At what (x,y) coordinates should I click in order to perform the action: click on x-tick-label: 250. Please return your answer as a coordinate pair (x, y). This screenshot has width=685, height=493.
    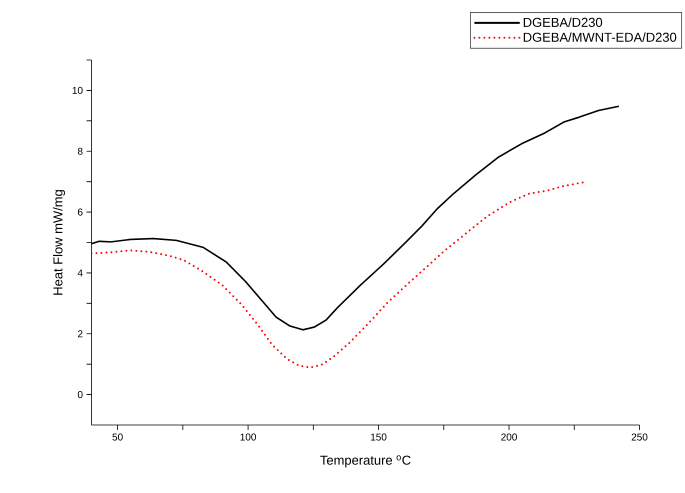
    Looking at the image, I should click on (640, 437).